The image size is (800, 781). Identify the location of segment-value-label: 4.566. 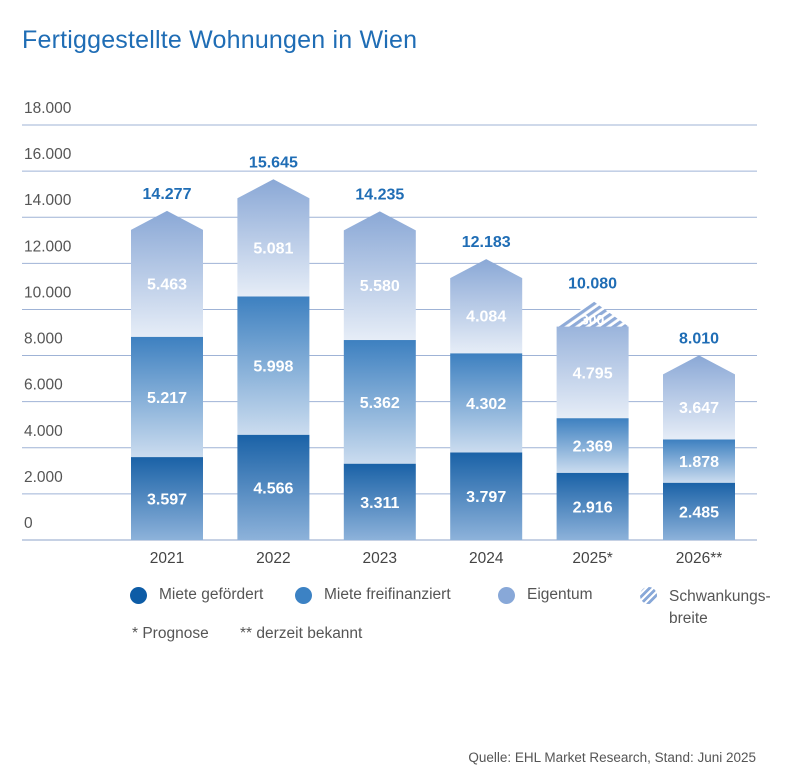
(273, 488).